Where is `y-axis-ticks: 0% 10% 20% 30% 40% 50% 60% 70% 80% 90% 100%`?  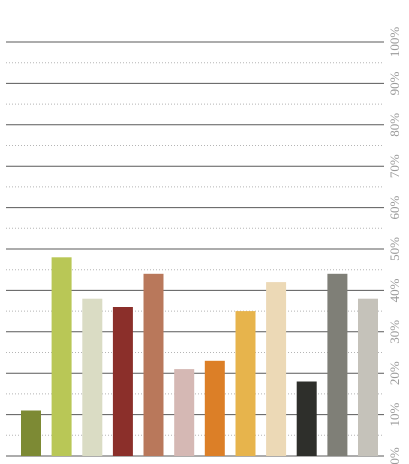 y-axis-ticks: 0% 10% 20% 30% 40% 50% 60% 70% 80% 90% 100% is located at coordinates (394, 245).